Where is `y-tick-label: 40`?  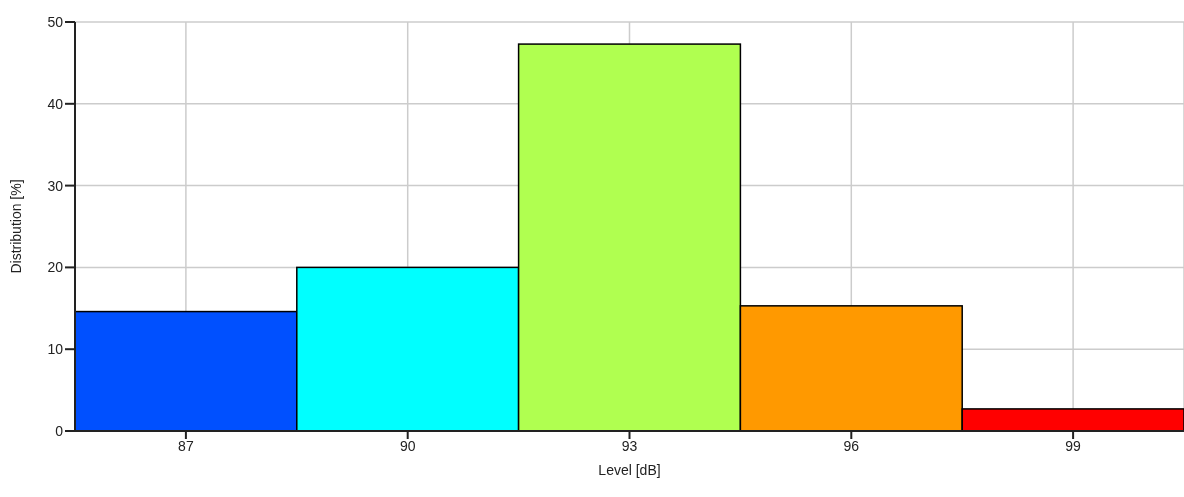
y-tick-label: 40 is located at coordinates (55, 103).